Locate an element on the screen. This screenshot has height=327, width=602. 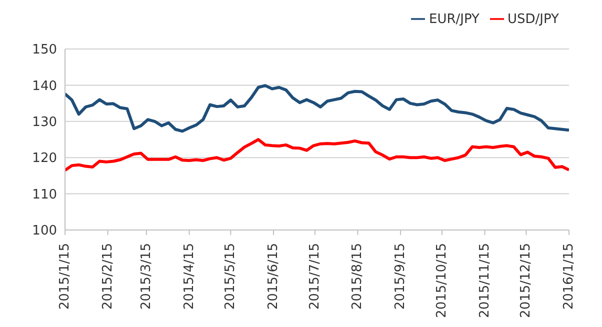
x-tick-label: 2015/6/15 is located at coordinates (274, 276).